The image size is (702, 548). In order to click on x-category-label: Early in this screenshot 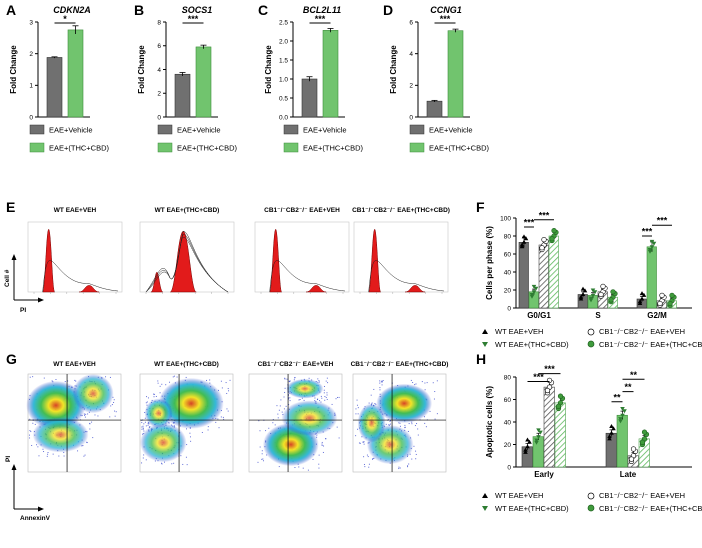, I will do `click(544, 474)`.